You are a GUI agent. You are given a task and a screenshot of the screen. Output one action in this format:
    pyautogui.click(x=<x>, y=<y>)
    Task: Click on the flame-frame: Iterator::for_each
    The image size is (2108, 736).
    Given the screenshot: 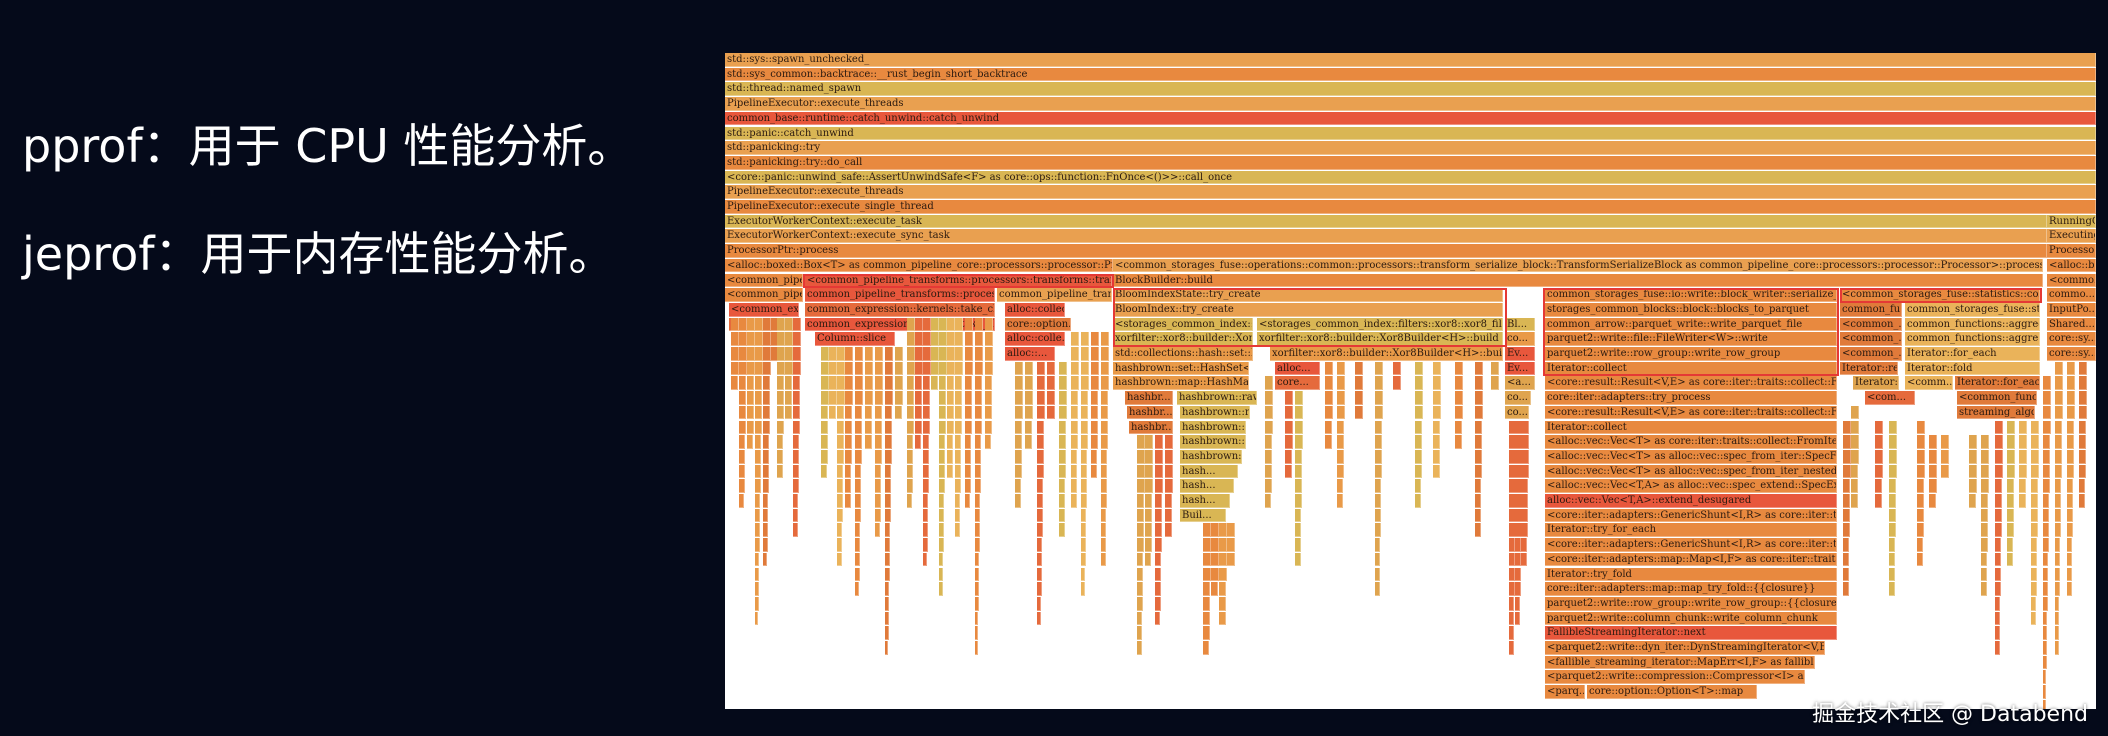 What is the action you would take?
    pyautogui.click(x=1972, y=354)
    